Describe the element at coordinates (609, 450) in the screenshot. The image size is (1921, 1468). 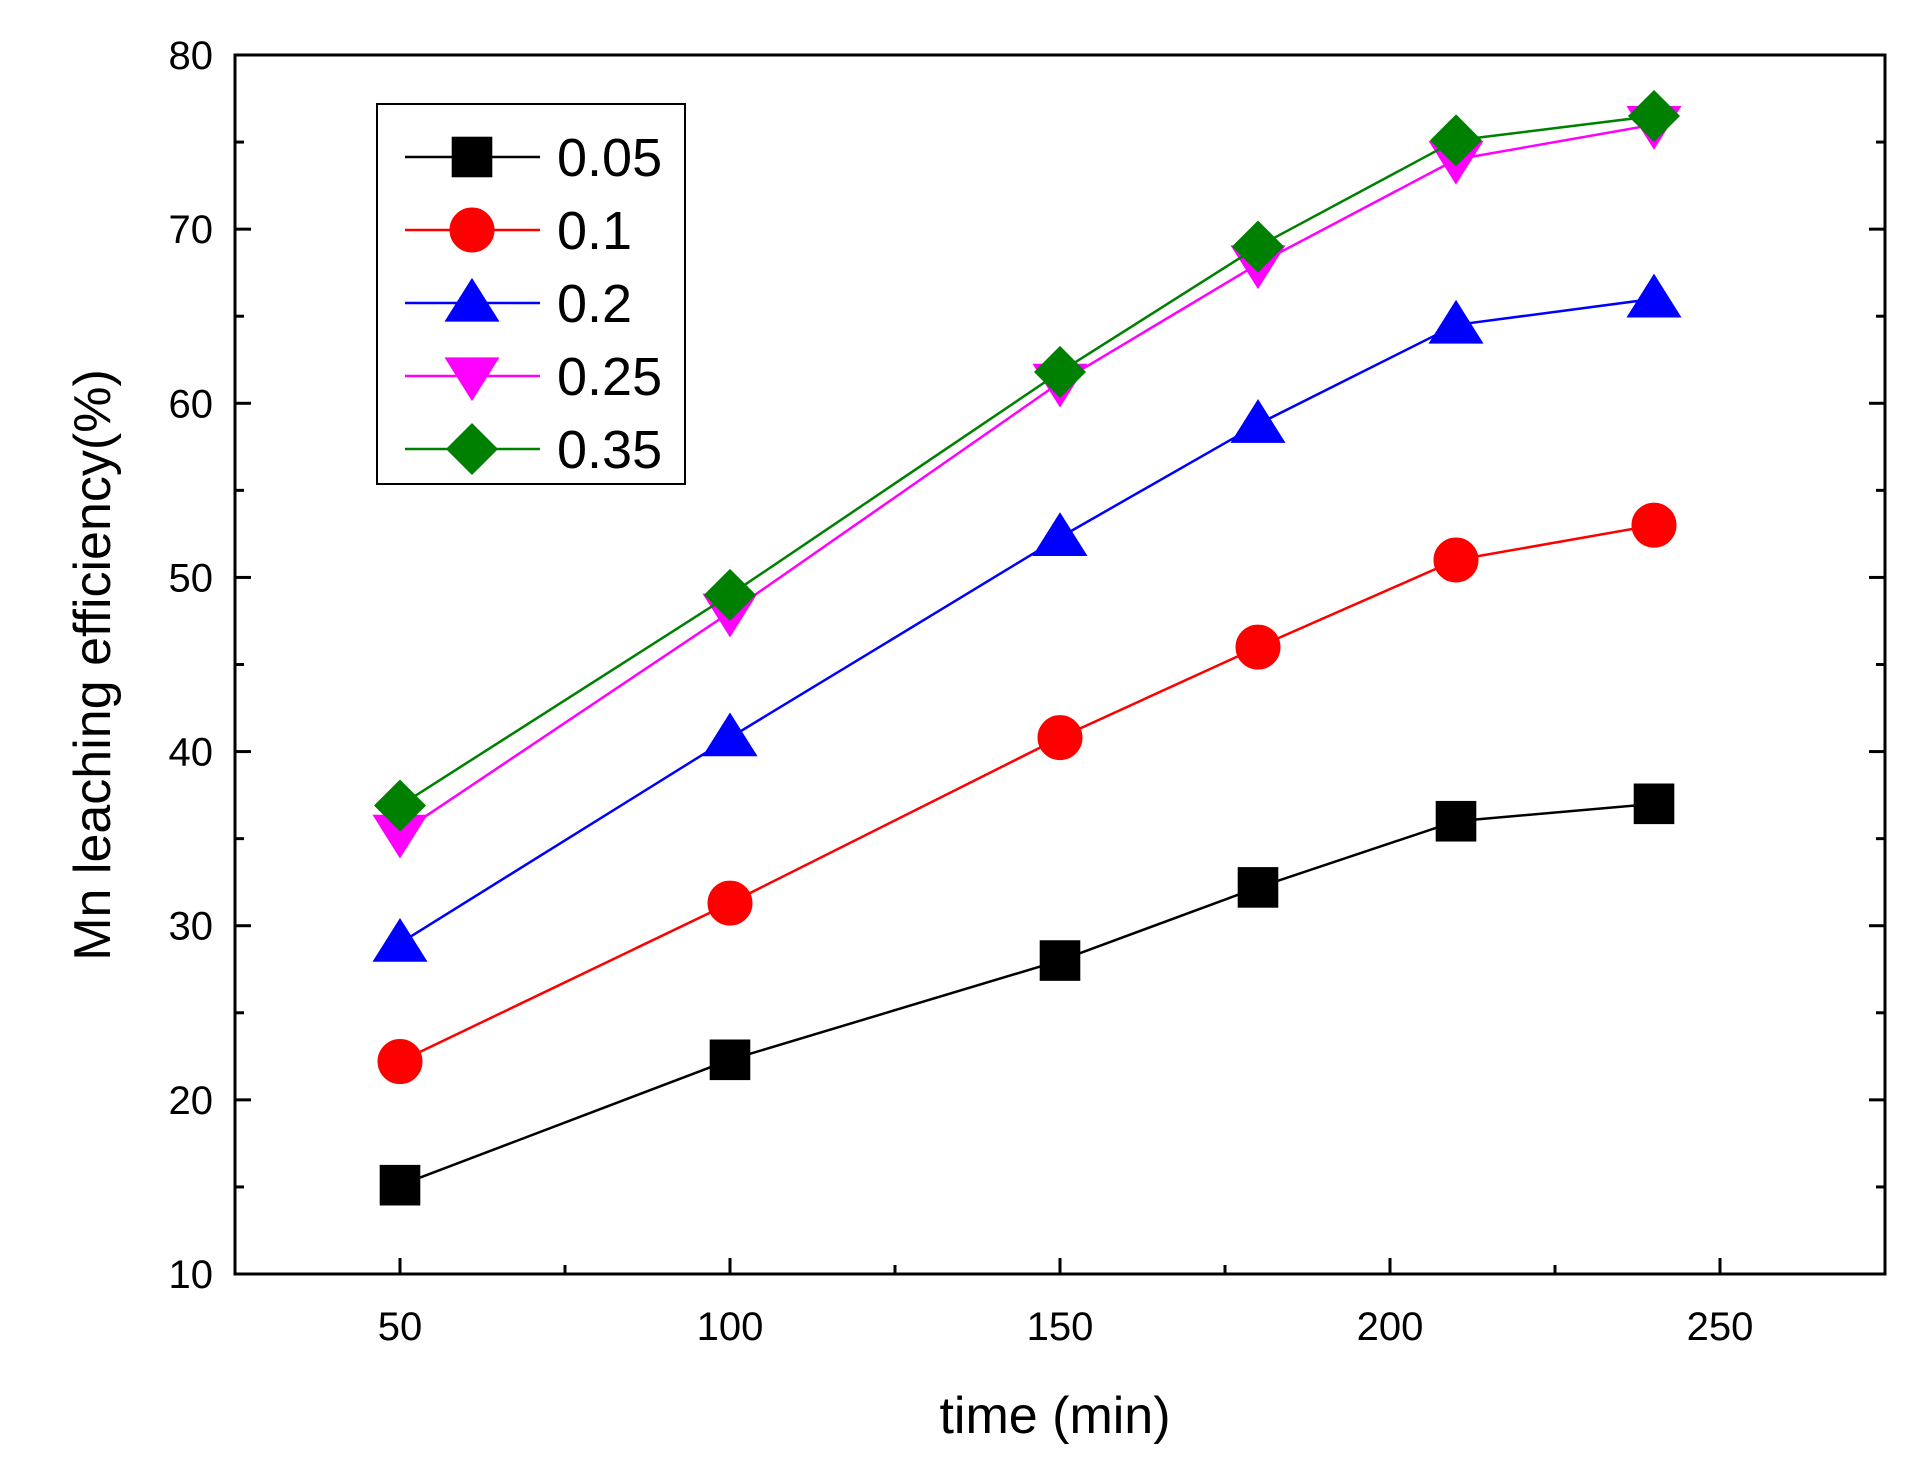
I see `legend-label: 0.35` at that location.